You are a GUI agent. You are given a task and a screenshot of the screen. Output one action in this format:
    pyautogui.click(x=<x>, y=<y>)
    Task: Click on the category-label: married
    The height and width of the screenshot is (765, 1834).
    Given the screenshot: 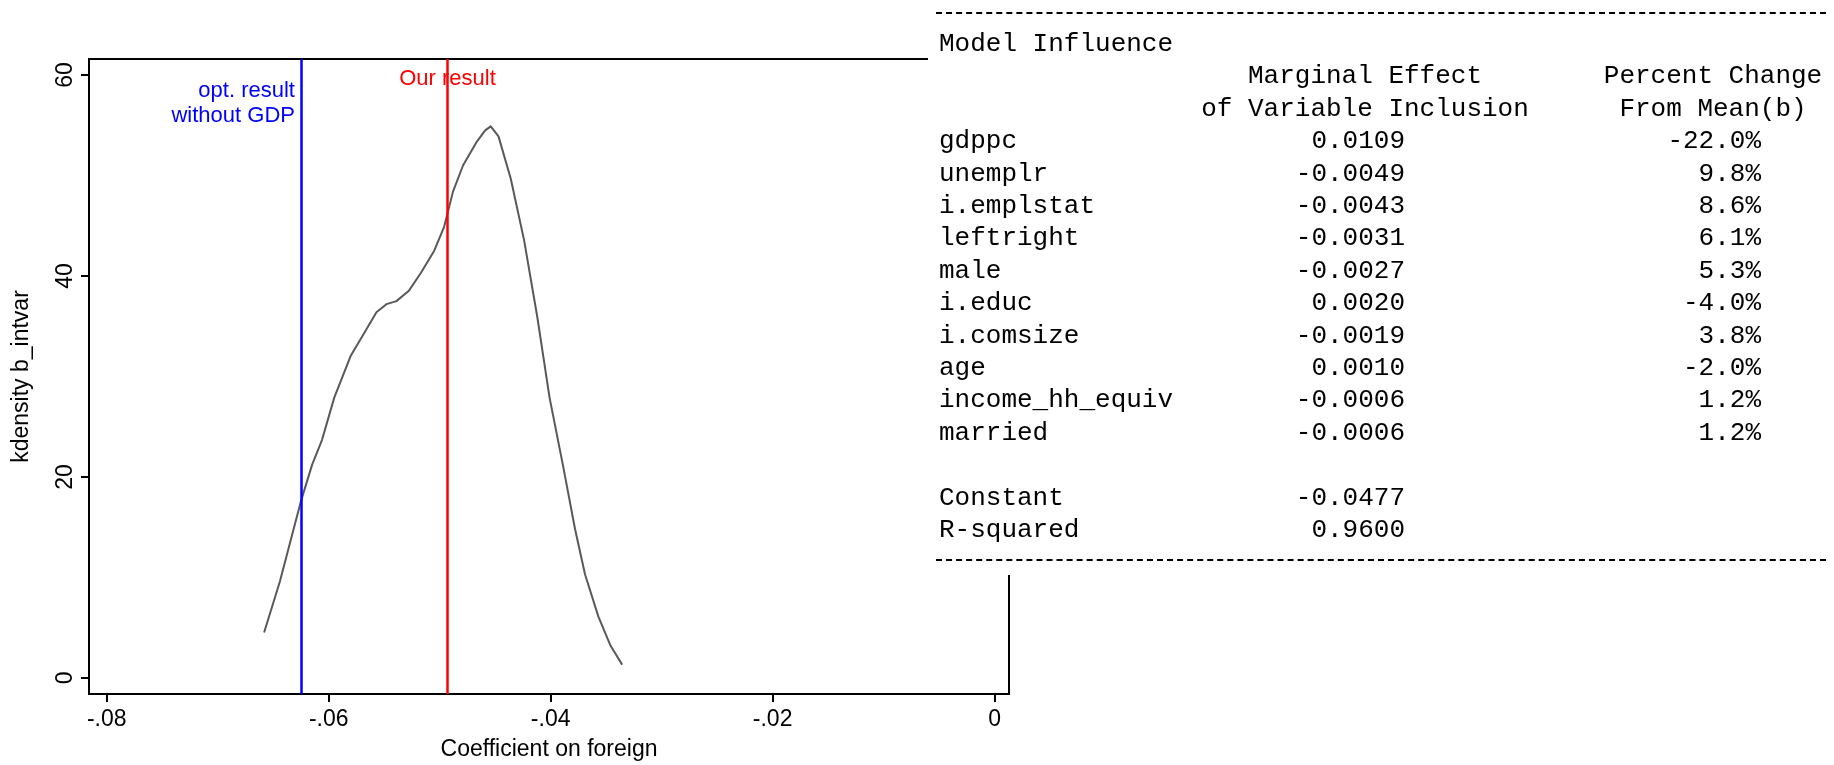 What is the action you would take?
    pyautogui.click(x=994, y=432)
    